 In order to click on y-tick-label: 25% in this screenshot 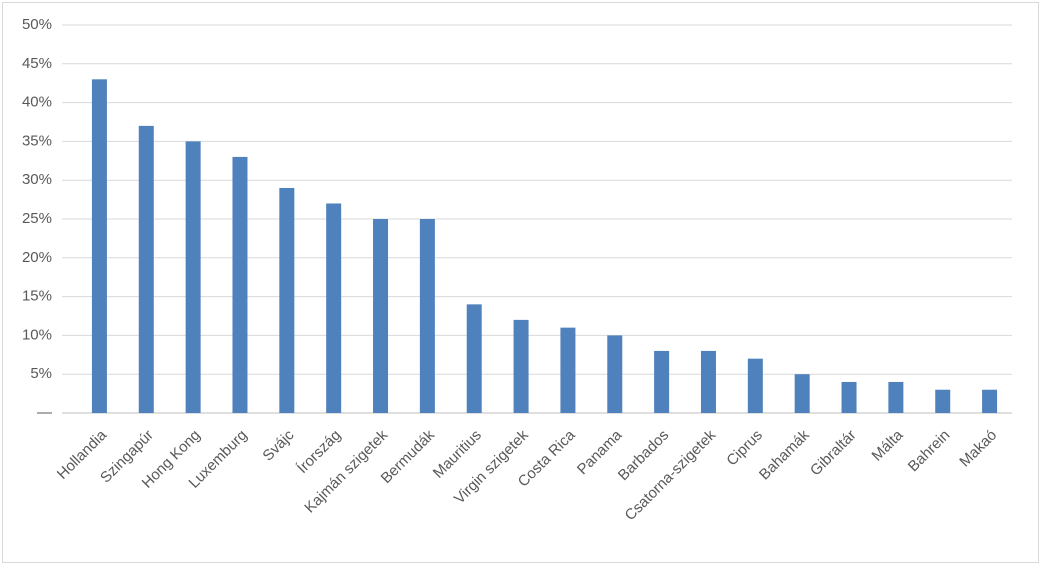, I will do `click(37, 218)`.